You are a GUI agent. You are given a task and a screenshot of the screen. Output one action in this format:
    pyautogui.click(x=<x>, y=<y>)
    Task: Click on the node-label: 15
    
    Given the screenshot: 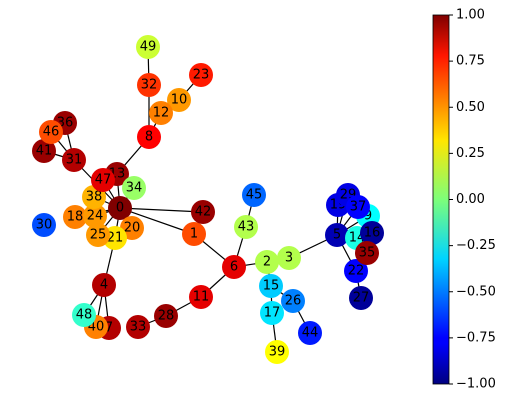 What is the action you would take?
    pyautogui.click(x=271, y=286)
    